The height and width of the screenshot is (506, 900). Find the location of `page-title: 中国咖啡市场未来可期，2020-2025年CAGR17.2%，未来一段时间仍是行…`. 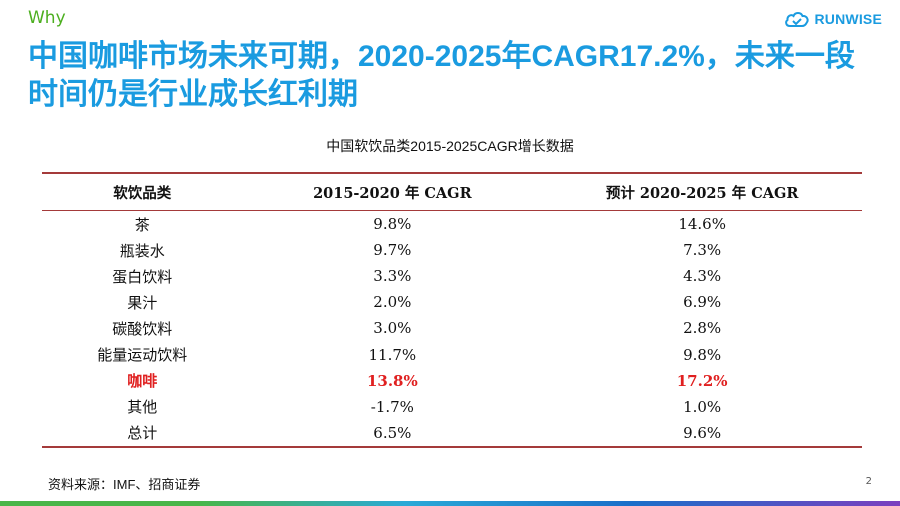

page-title: 中国咖啡市场未来可期，2020-2025年CAGR17.2%，未来一段时间仍是行… is located at coordinates (441, 75).